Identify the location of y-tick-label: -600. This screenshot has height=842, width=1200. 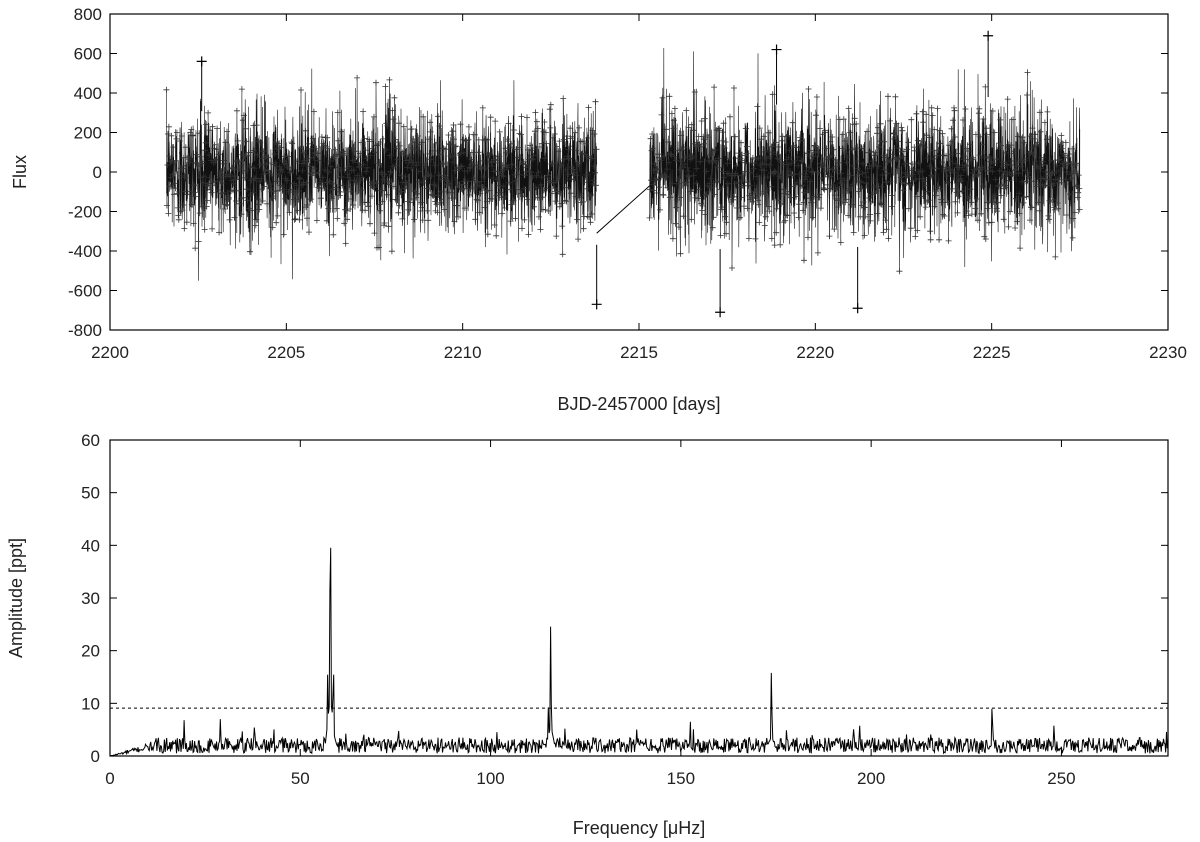
(85, 291).